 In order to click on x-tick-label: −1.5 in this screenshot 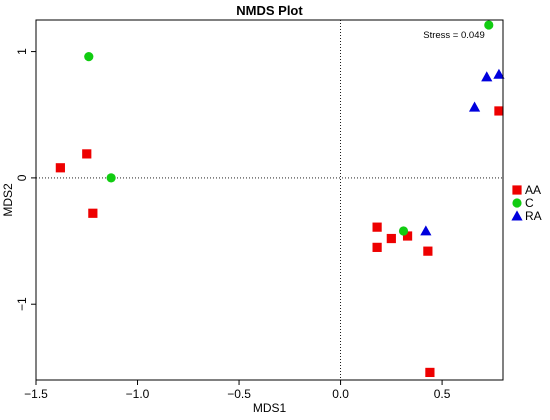, I will do `click(36, 394)`.